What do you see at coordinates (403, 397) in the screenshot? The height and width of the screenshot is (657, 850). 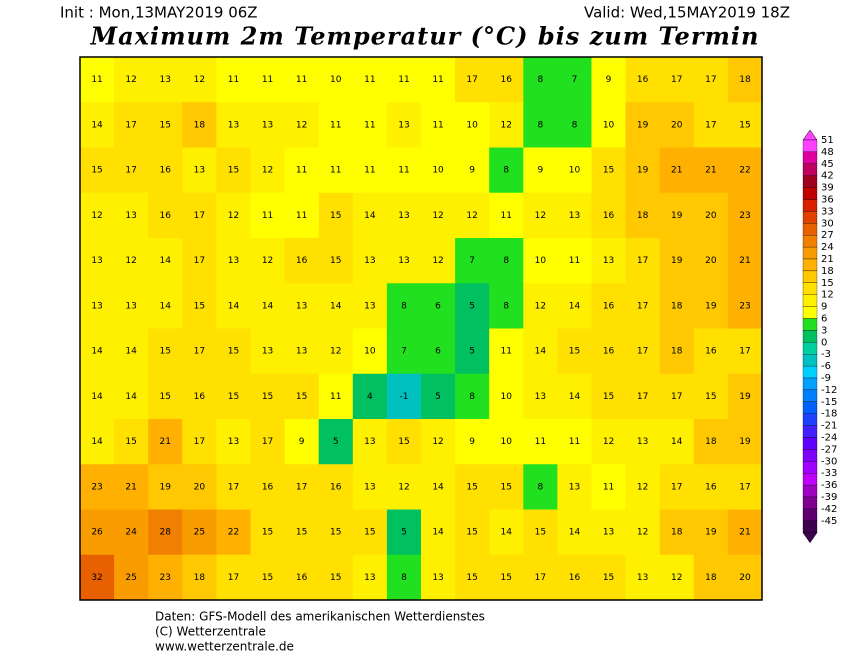 I see `temperature-value: -1` at bounding box center [403, 397].